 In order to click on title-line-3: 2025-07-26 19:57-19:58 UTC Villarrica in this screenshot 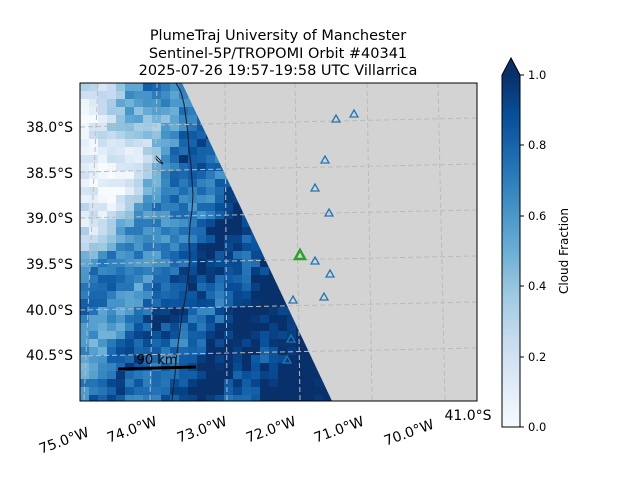, I will do `click(278, 71)`.